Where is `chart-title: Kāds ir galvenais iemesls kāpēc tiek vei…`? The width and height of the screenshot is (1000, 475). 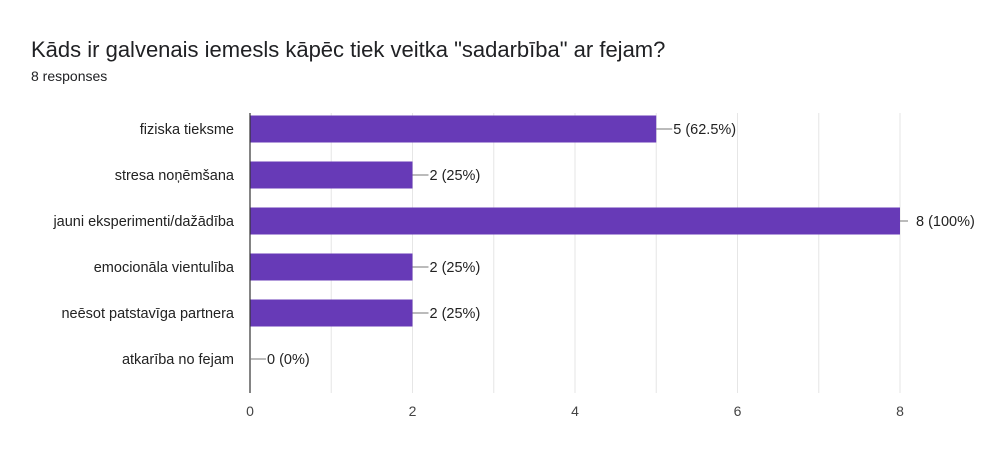
chart-title: Kāds ir galvenais iemesls kāpēc tiek vei… is located at coordinates (348, 49).